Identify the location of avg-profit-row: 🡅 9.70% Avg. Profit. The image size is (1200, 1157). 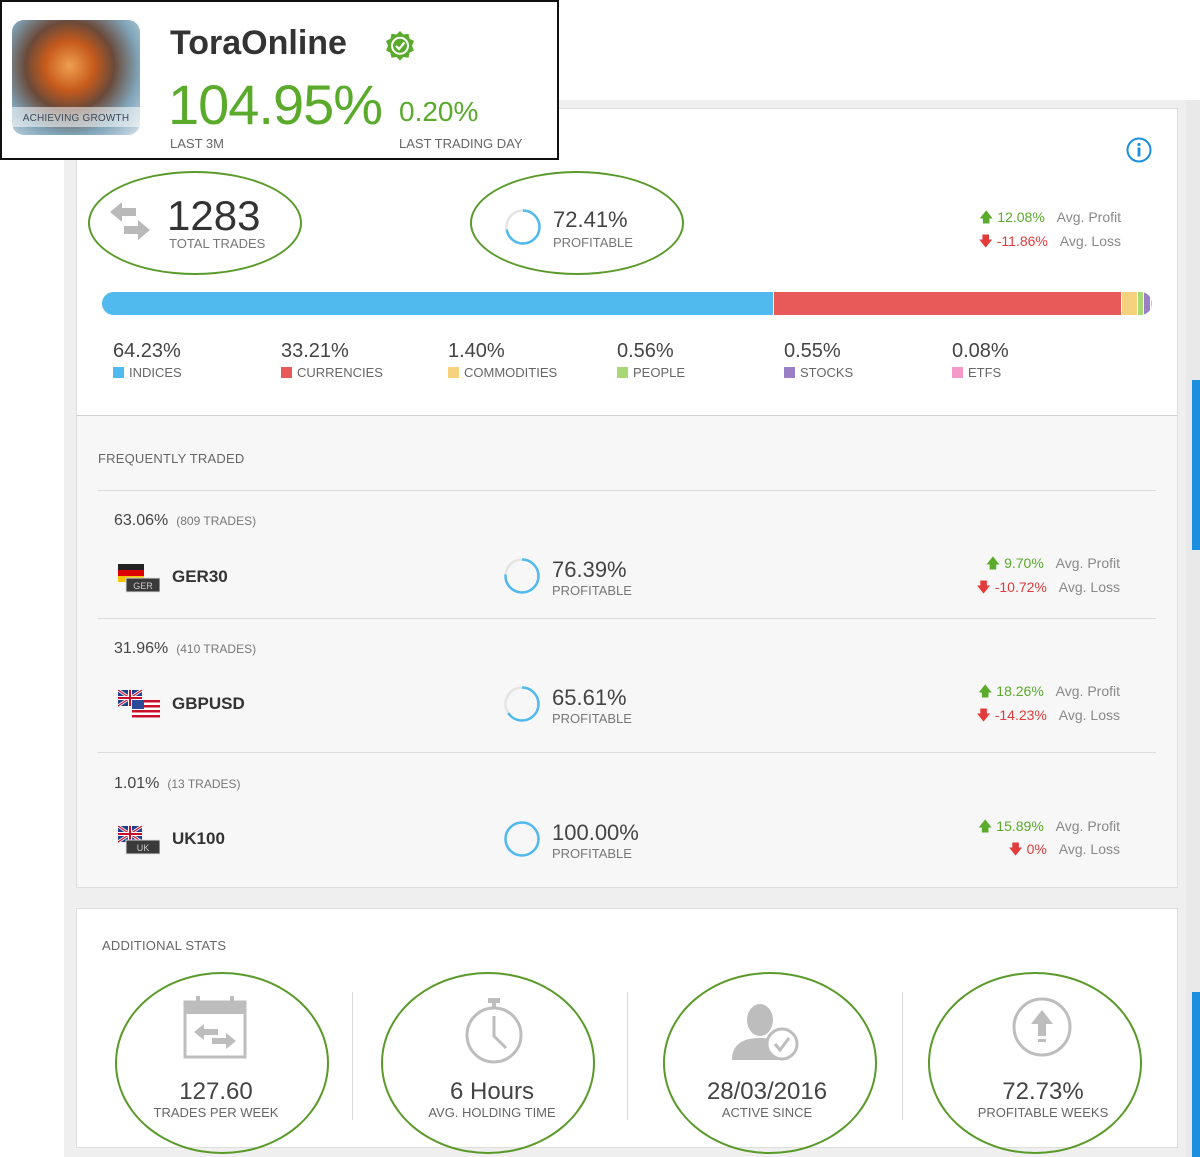
(1053, 565).